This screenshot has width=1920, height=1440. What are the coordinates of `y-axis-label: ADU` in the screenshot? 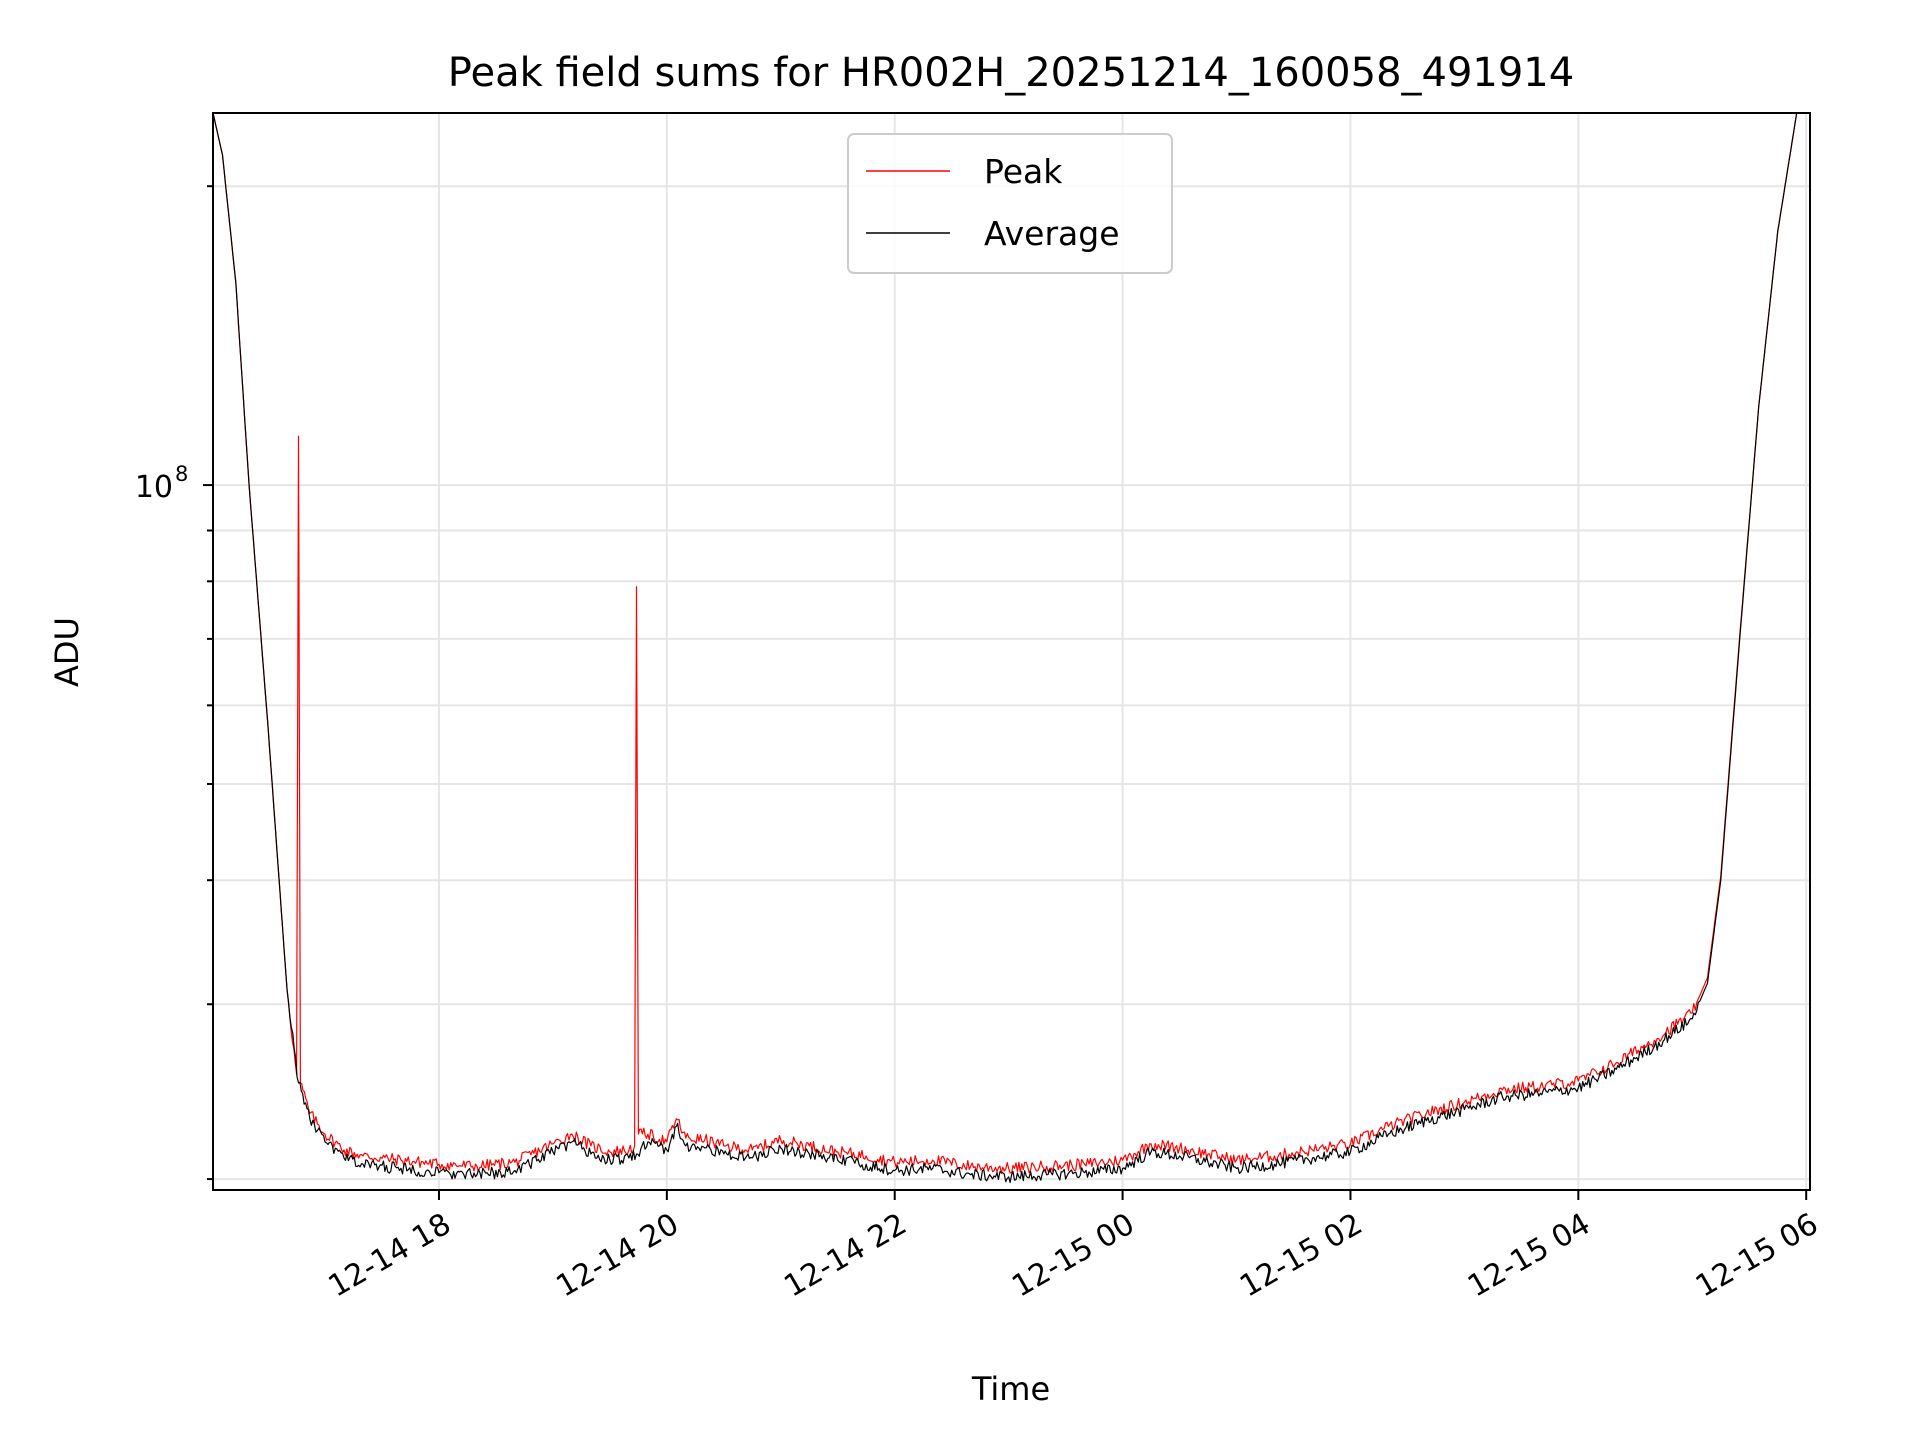 It's located at (67, 652).